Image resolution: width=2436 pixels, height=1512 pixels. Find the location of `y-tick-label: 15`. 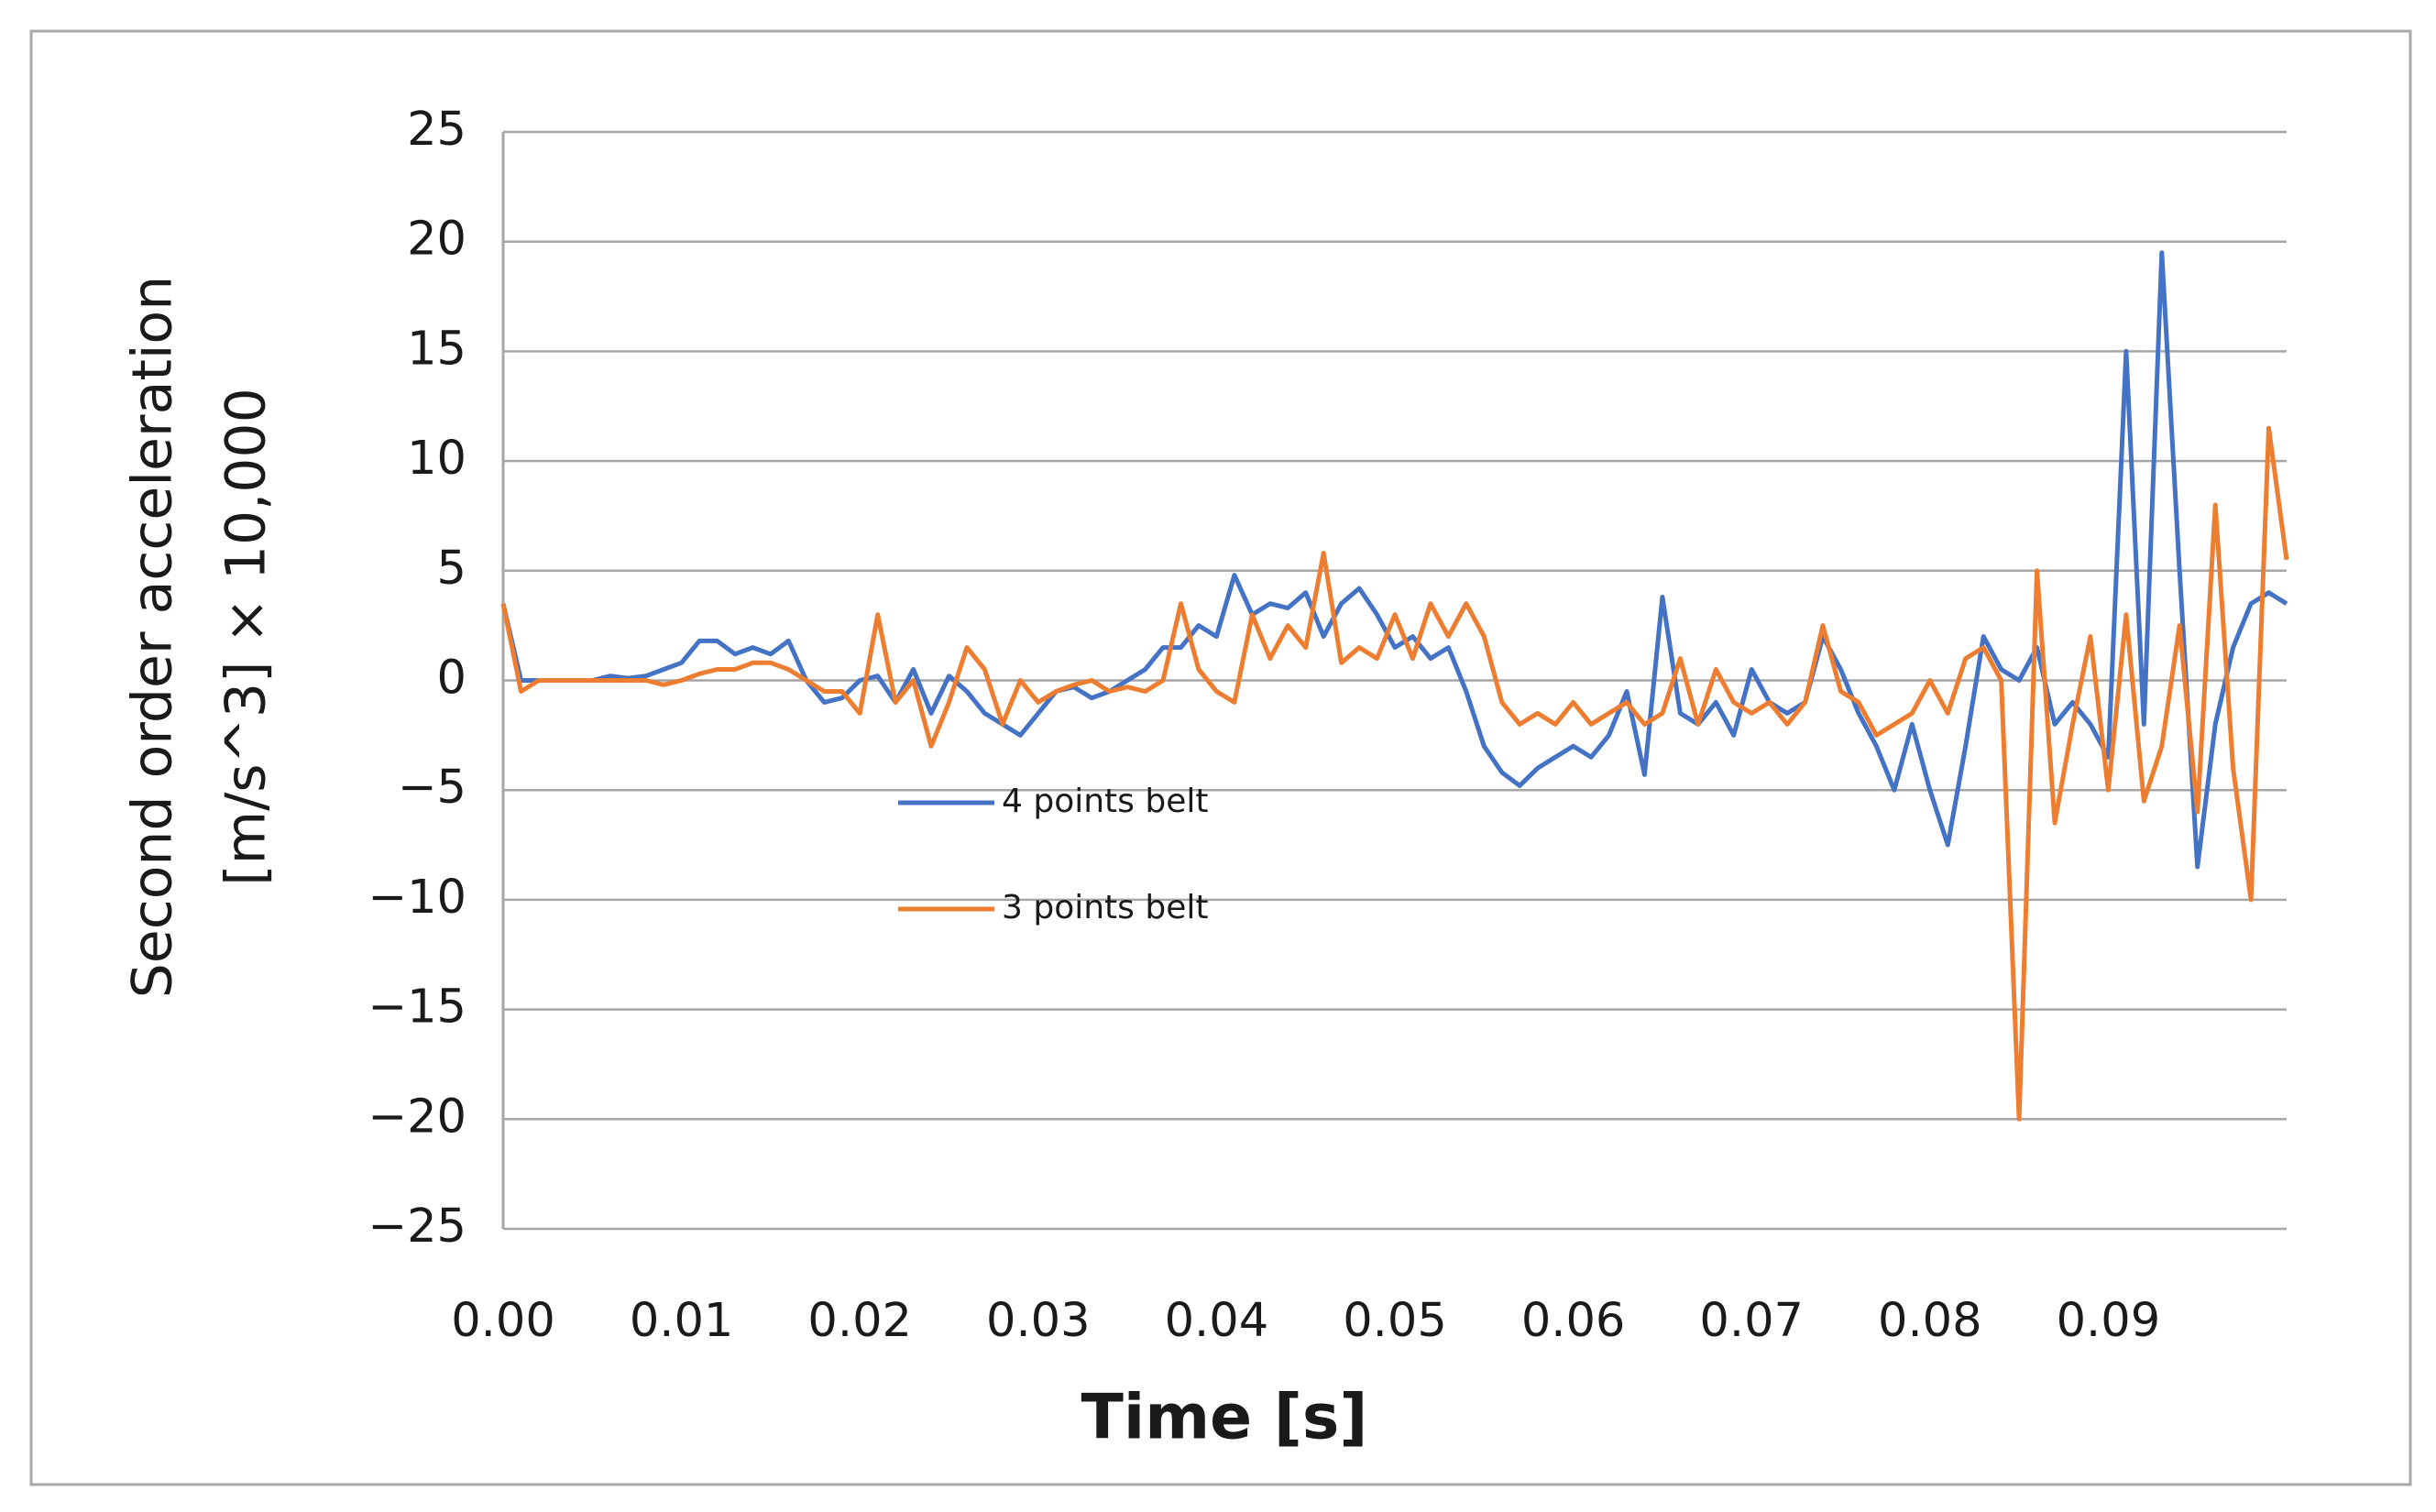

y-tick-label: 15 is located at coordinates (436, 349).